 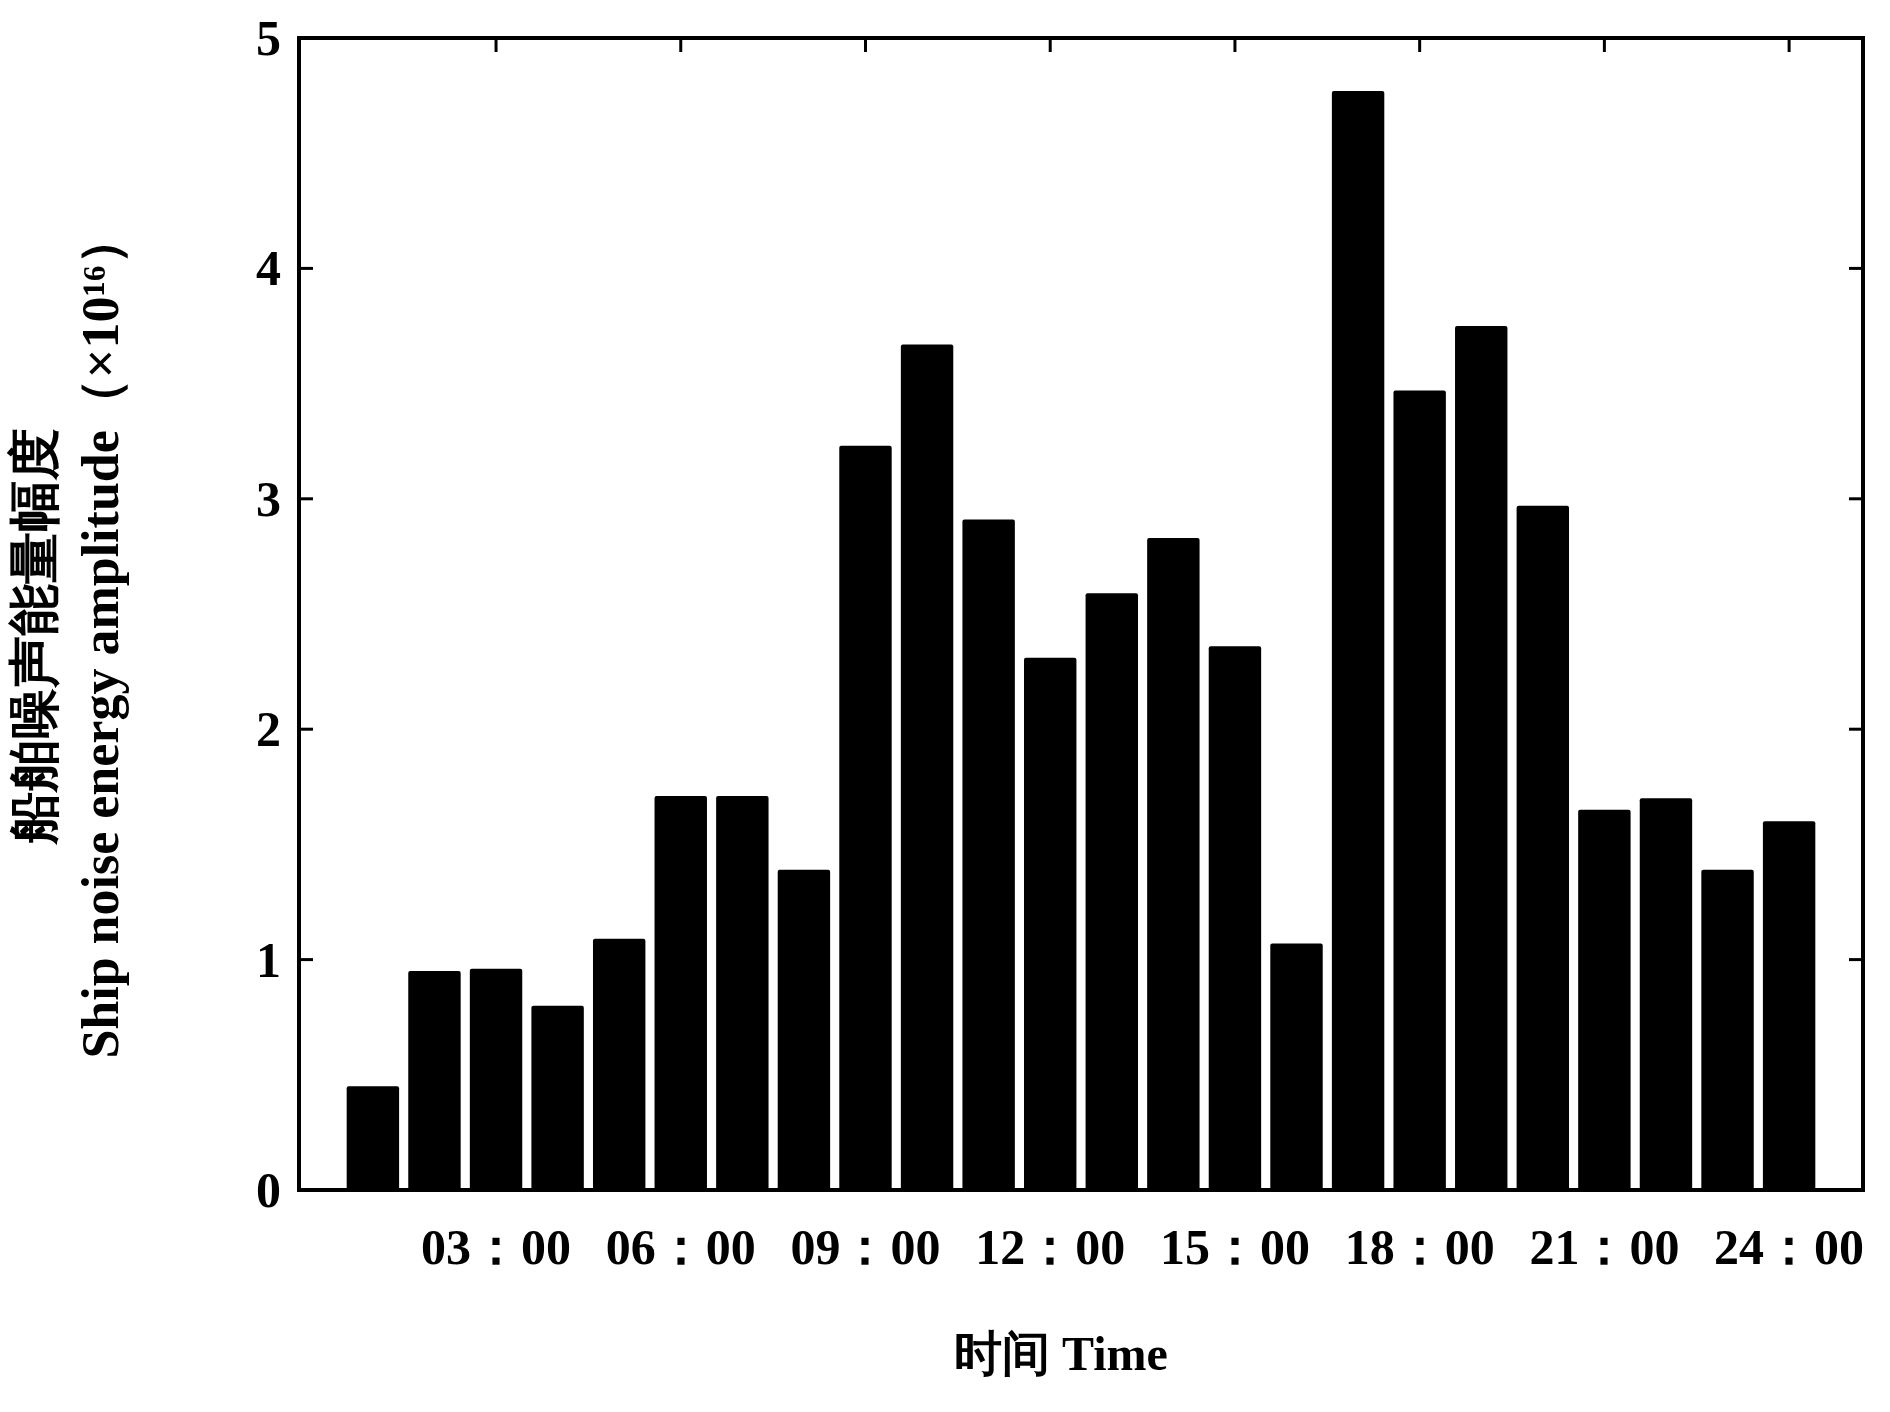 What do you see at coordinates (496, 1247) in the screenshot?
I see `x-tick-label: 03：00` at bounding box center [496, 1247].